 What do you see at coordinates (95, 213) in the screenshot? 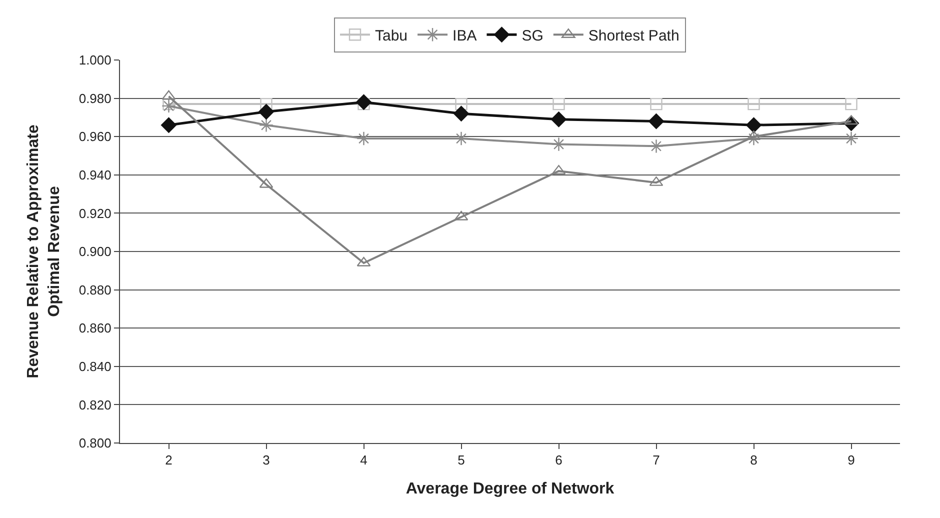
I see `y-tick-label: 0.920` at bounding box center [95, 213].